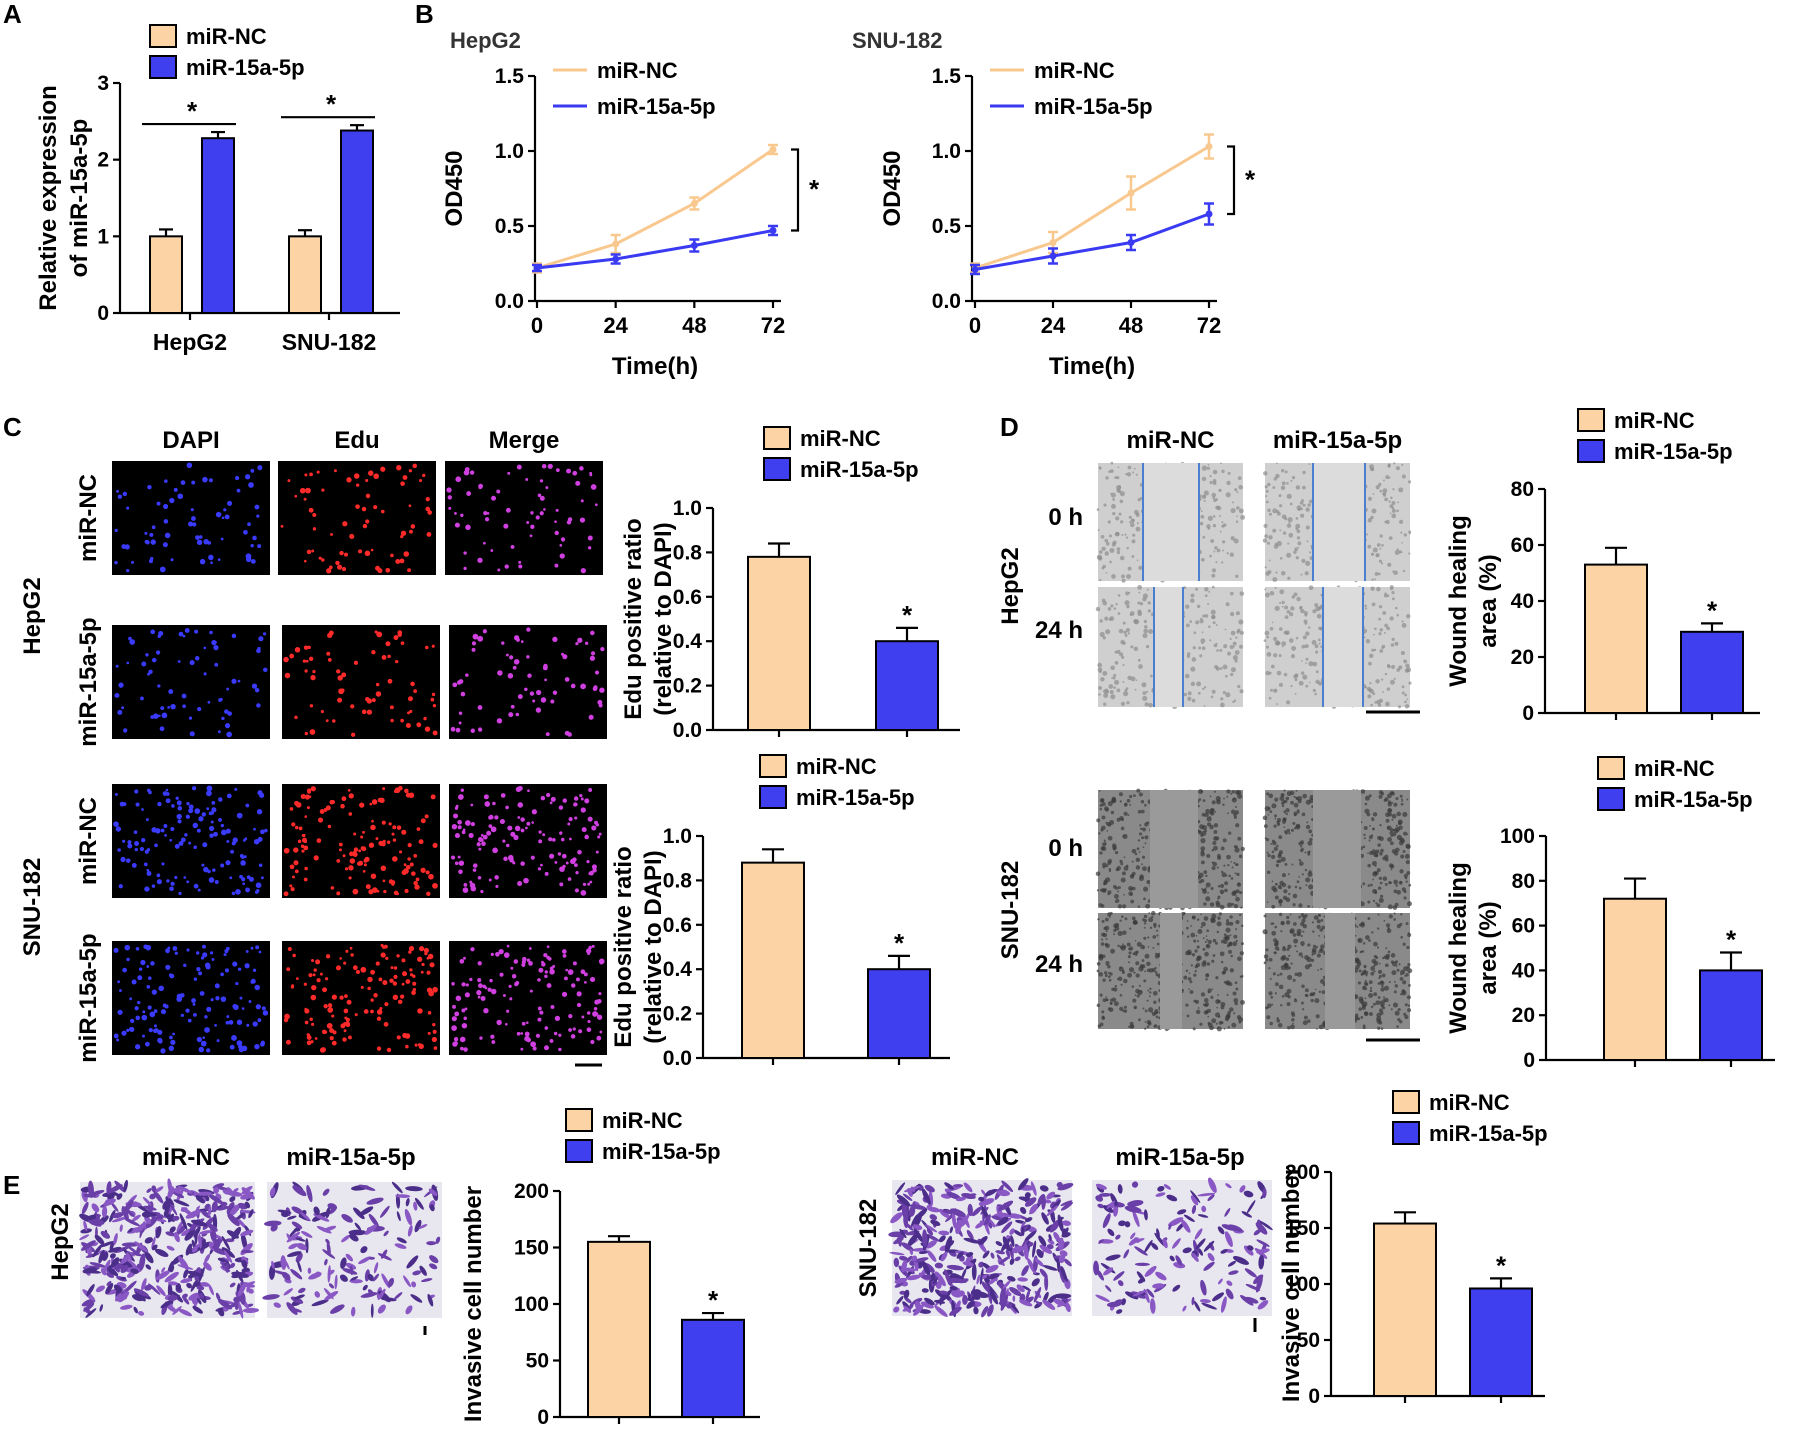 The height and width of the screenshot is (1431, 1797). Describe the element at coordinates (361, 682) in the screenshot. I see `image-background` at that location.